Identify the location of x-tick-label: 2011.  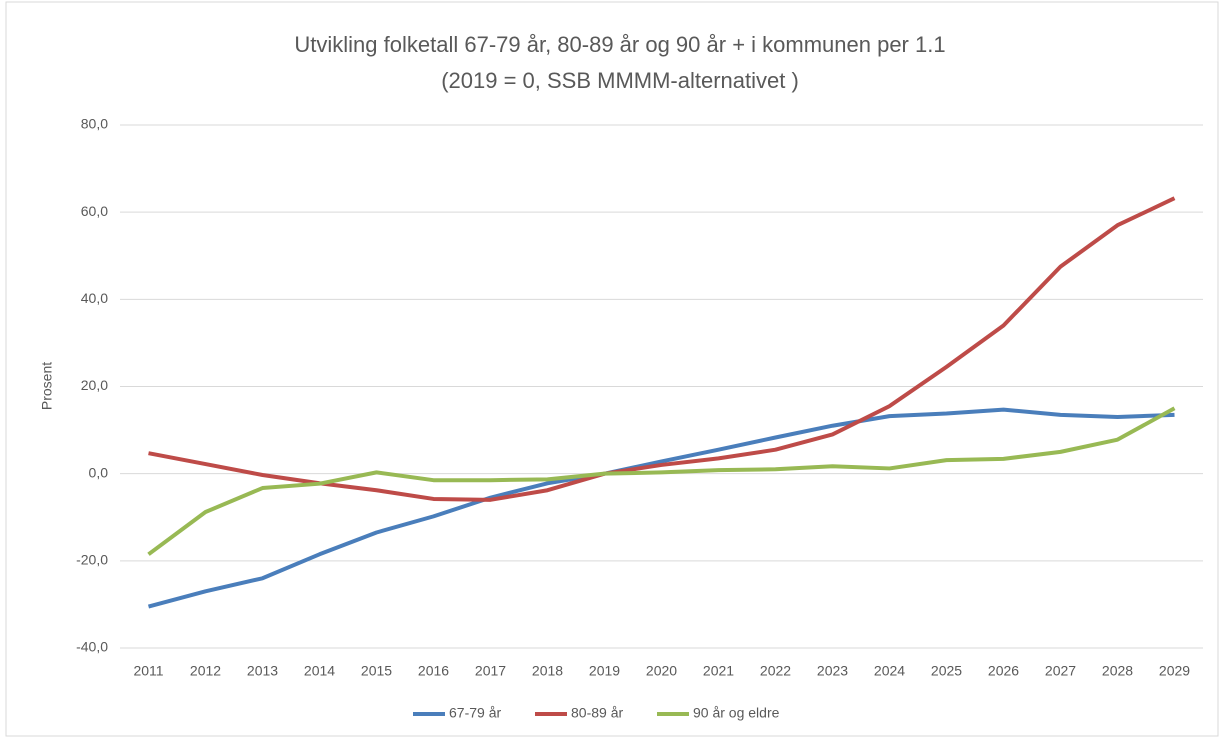
(148, 671).